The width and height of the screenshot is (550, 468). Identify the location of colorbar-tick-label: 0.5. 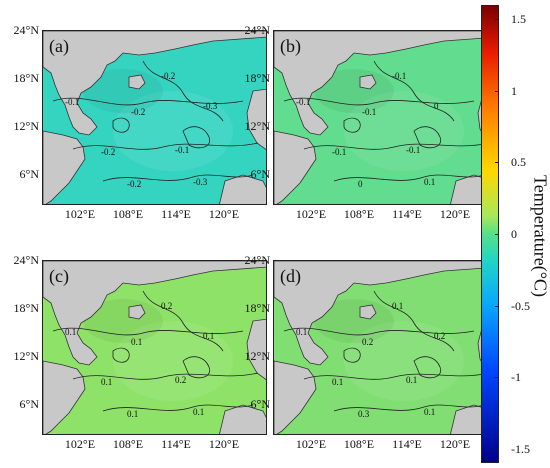
(518, 162).